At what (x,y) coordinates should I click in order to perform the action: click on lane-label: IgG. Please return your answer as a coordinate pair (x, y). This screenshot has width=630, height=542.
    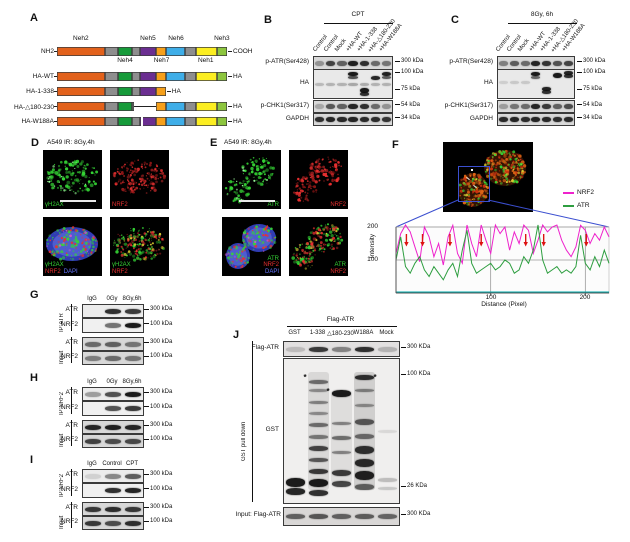
    Looking at the image, I should click on (92, 464).